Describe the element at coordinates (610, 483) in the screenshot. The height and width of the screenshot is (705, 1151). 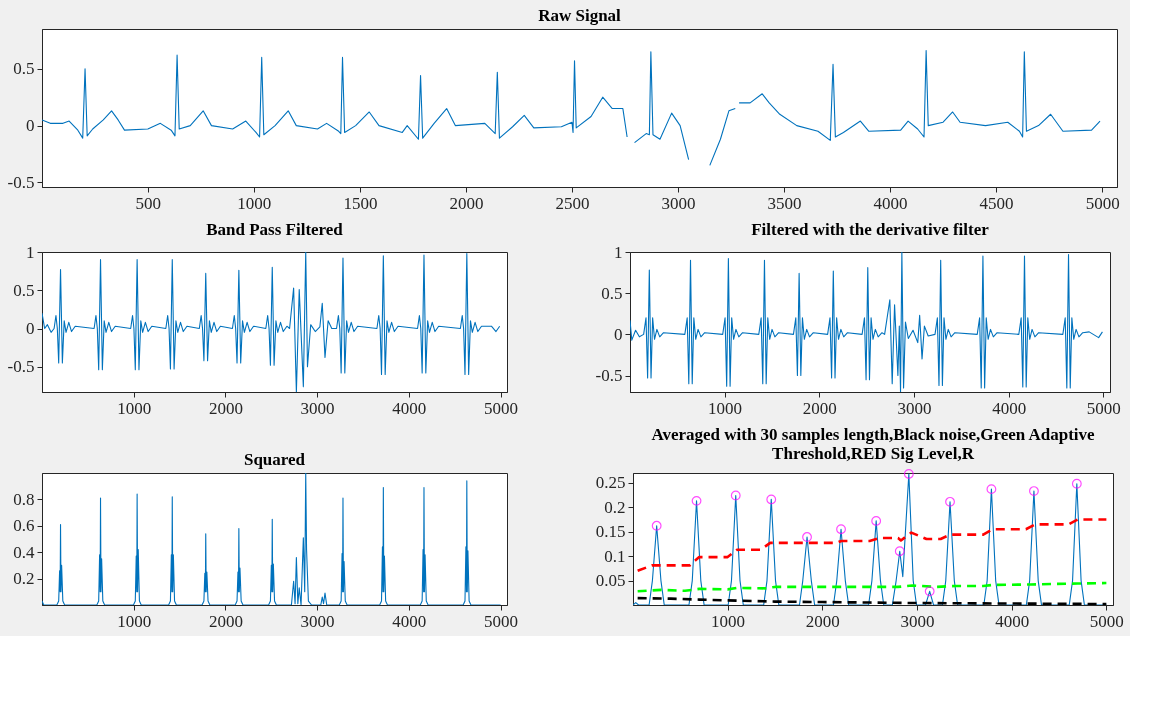
I see `y-tick-label: 0.25` at that location.